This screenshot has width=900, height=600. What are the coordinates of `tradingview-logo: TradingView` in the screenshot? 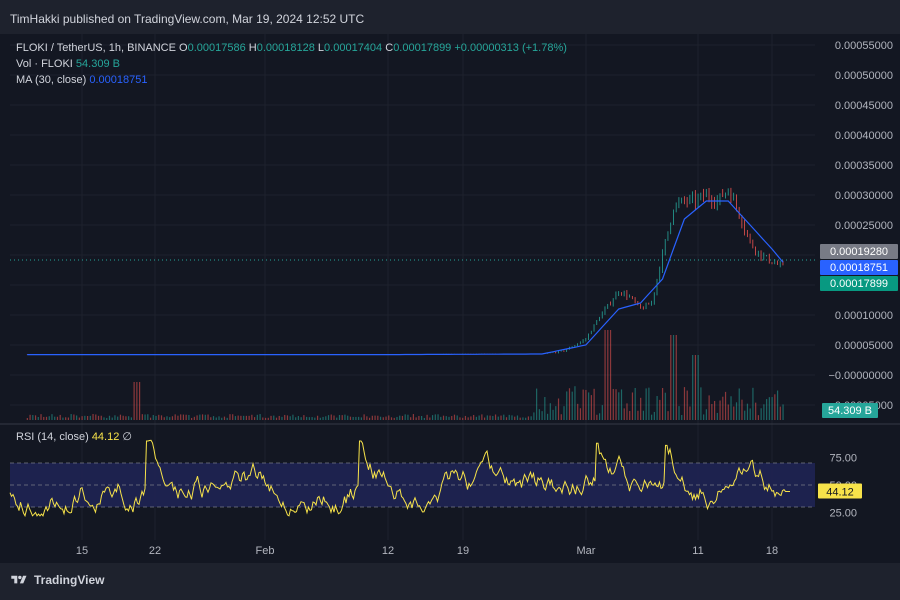 It's located at (57, 580).